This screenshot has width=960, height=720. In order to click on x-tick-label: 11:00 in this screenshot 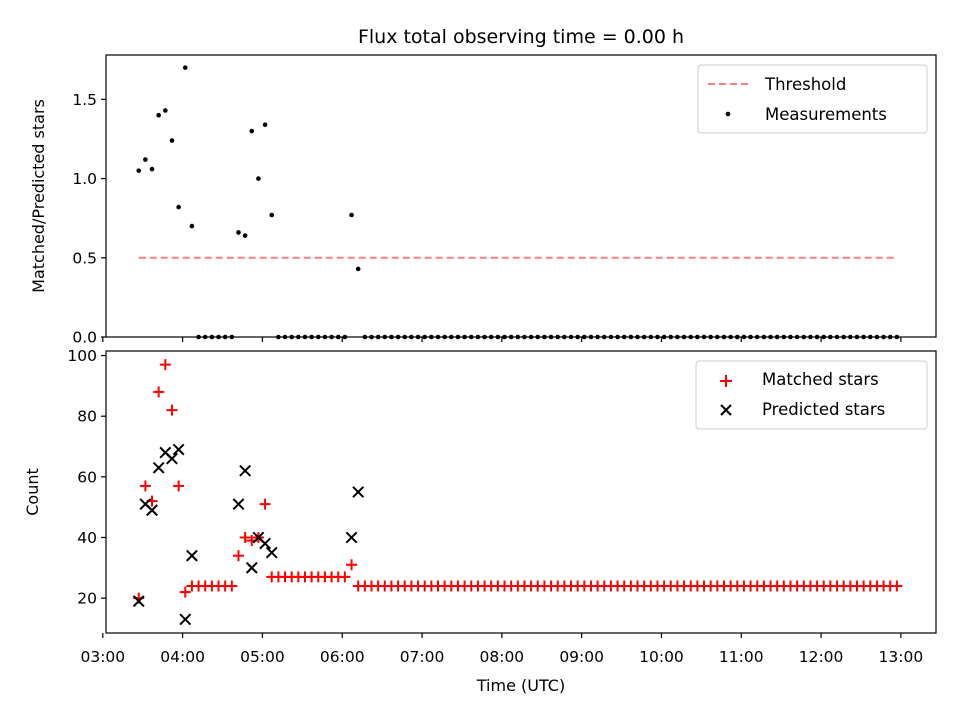, I will do `click(741, 657)`.